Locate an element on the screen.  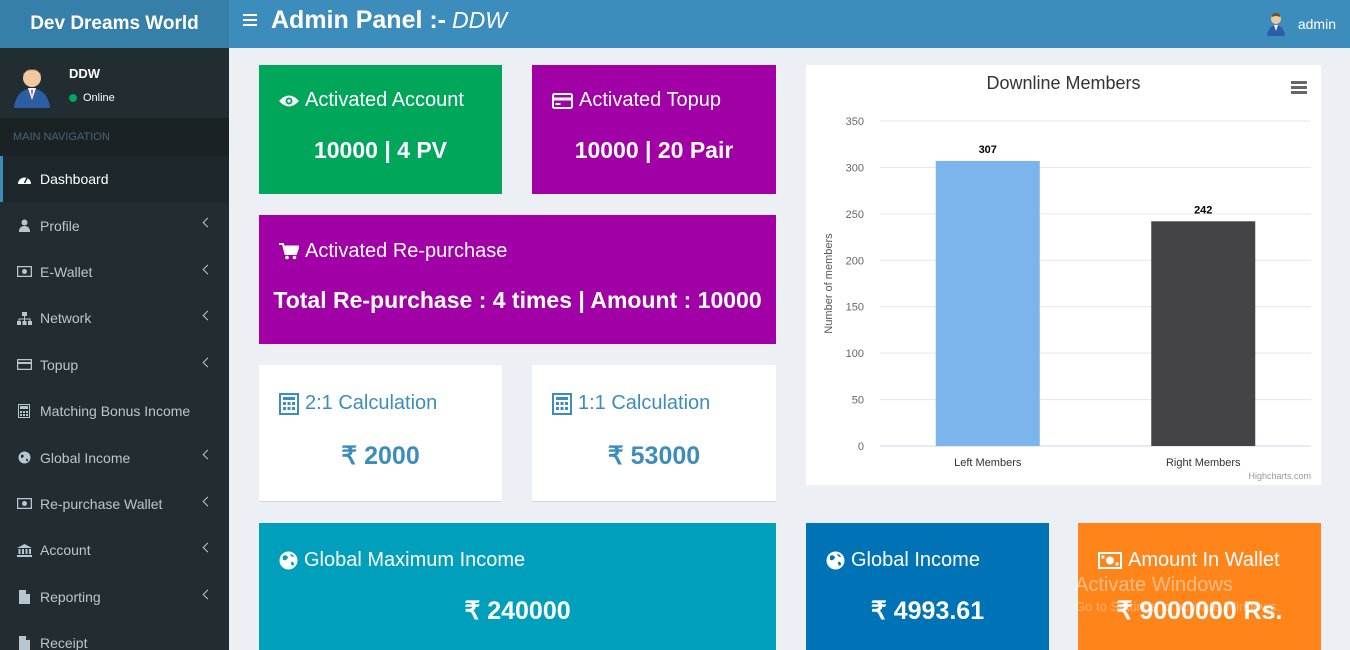
sidebar-item-topup: Topup is located at coordinates (114, 365).